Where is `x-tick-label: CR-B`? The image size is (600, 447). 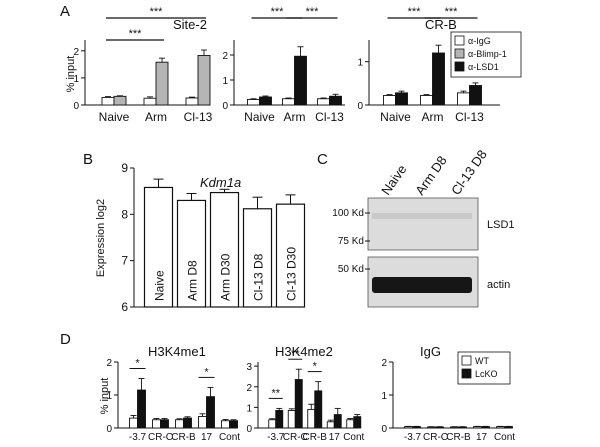
x-tick-label: CR-B is located at coordinates (458, 437).